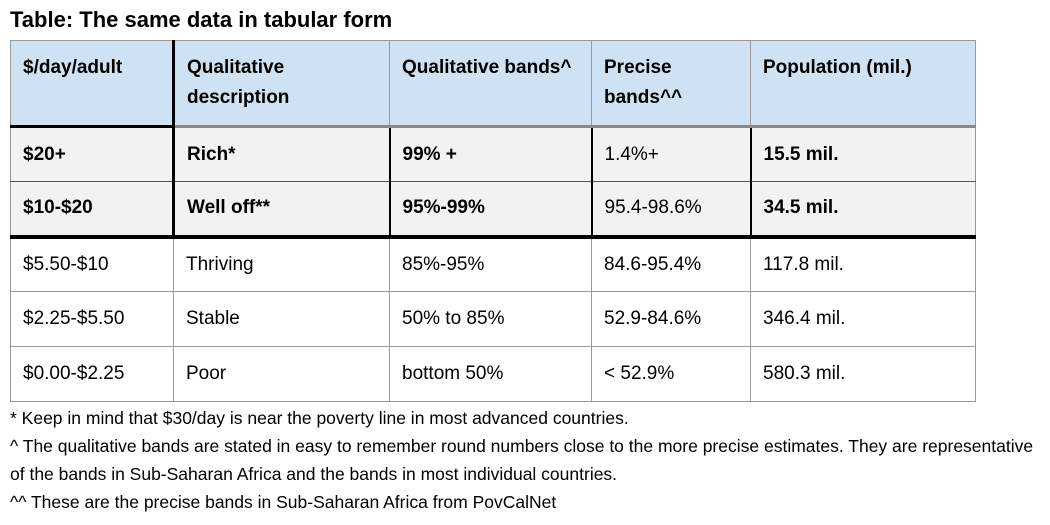  I want to click on table-cell: $20+, so click(92, 154).